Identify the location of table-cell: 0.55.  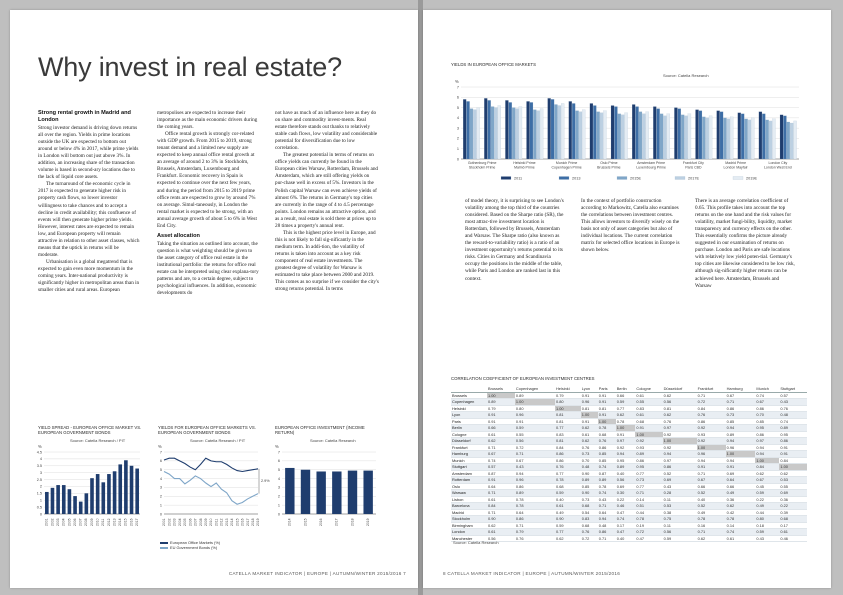
(649, 402).